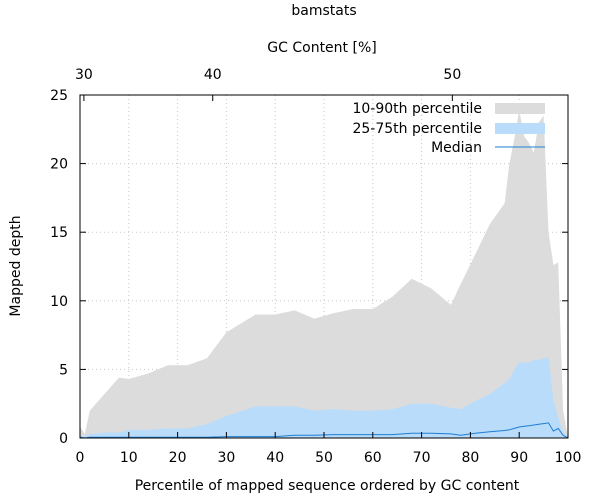 The width and height of the screenshot is (600, 500). Describe the element at coordinates (59, 233) in the screenshot. I see `y-tick-label: 15` at that location.